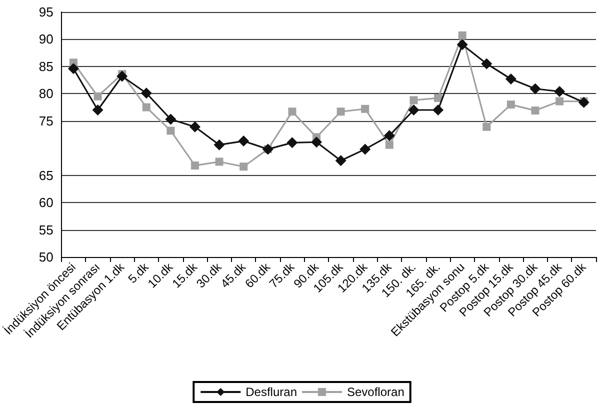 The image size is (604, 412). I want to click on y-tick-label: 60, so click(46, 202).